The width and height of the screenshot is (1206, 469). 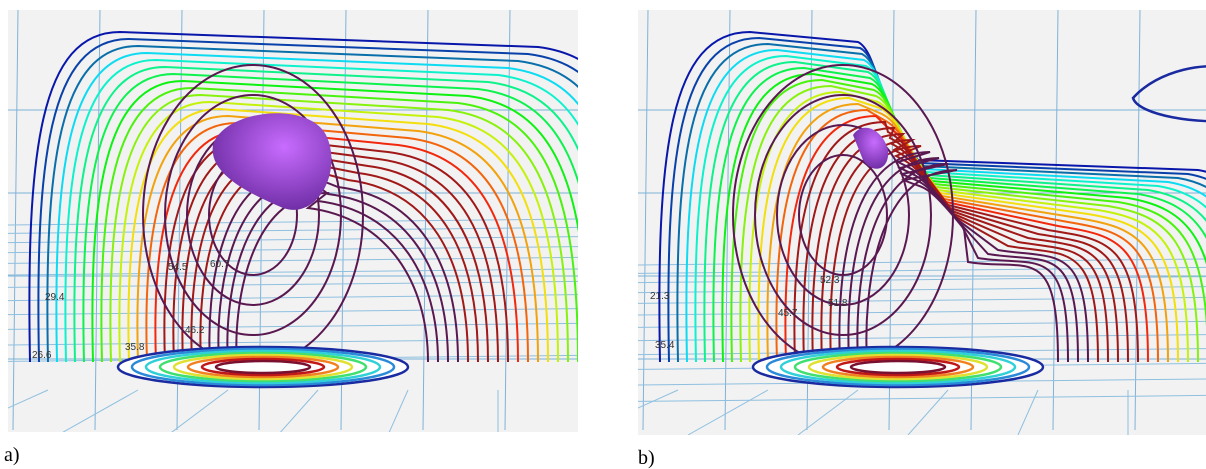 What do you see at coordinates (788, 313) in the screenshot?
I see `contour-label: 45.7` at bounding box center [788, 313].